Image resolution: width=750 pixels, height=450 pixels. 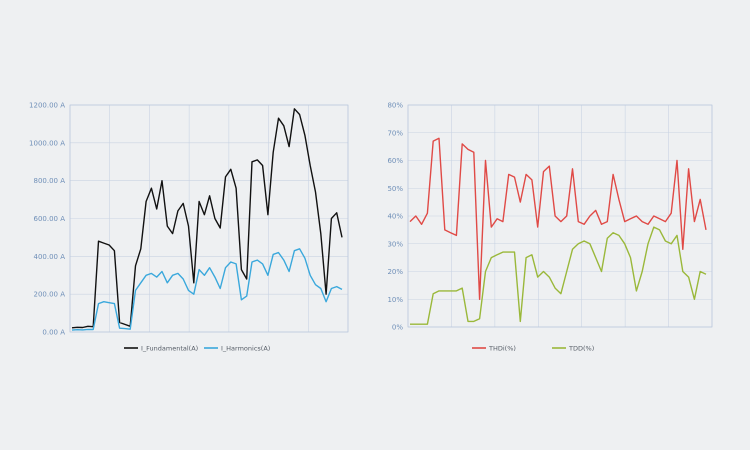 I want to click on legend-label: I_Fundamental(A), so click(x=169, y=348).